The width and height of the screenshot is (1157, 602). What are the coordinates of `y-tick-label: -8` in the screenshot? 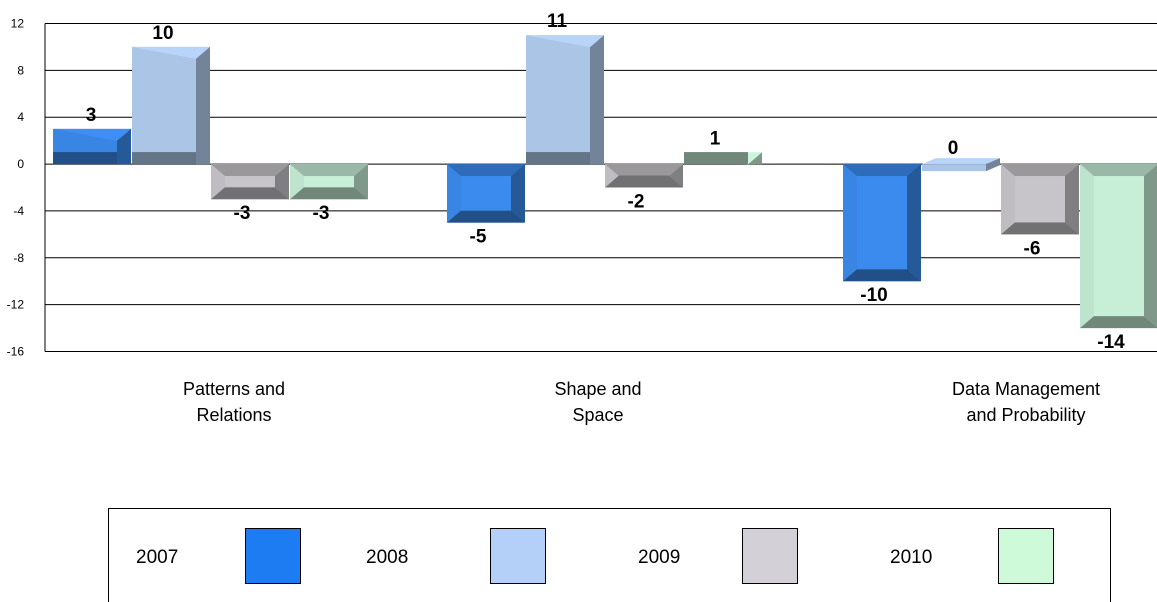 It's located at (18, 258).